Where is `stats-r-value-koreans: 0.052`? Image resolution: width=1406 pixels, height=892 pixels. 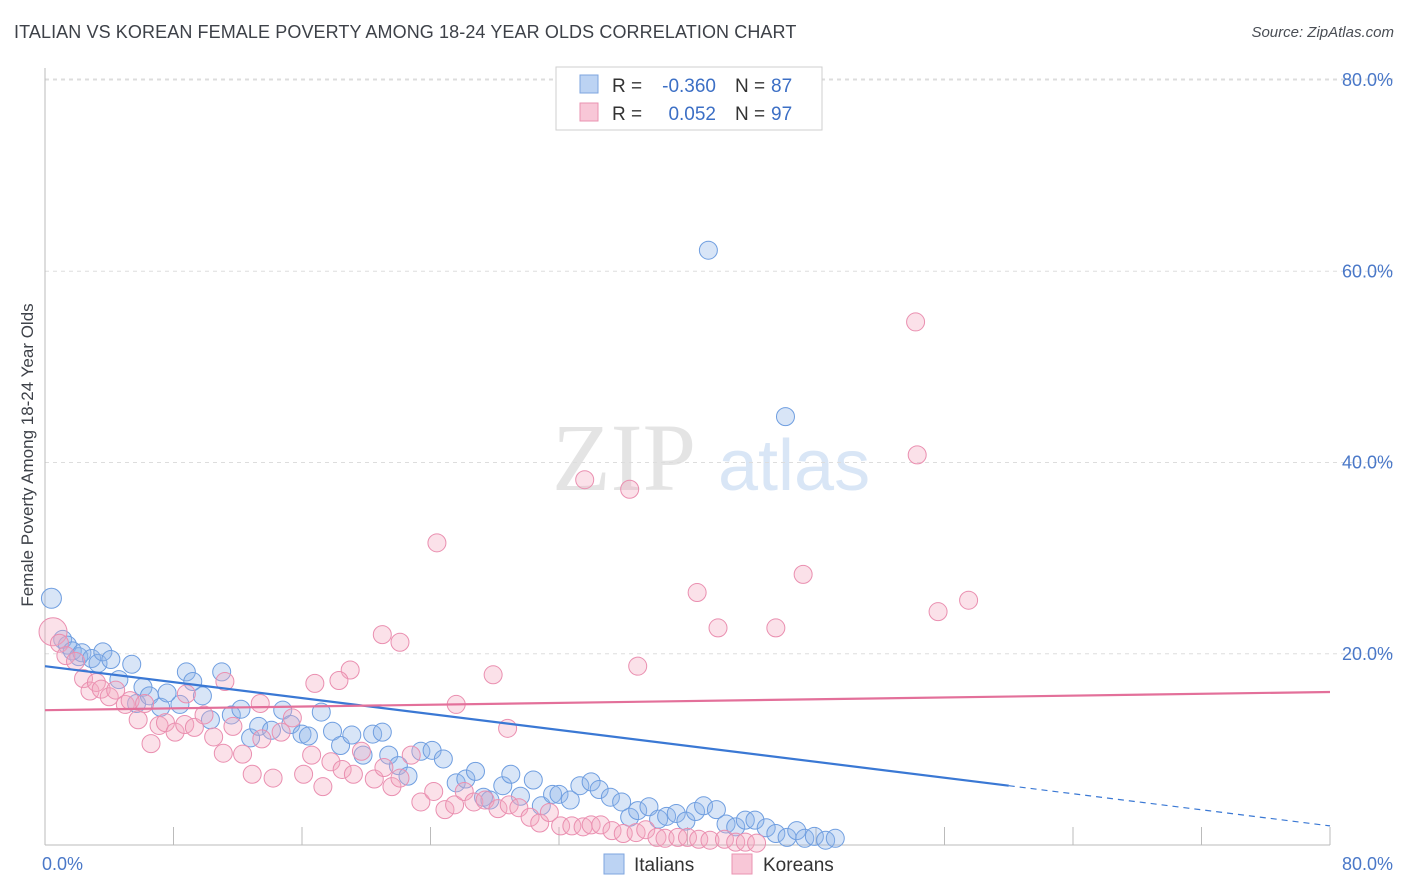 stats-r-value-koreans: 0.052 is located at coordinates (692, 114).